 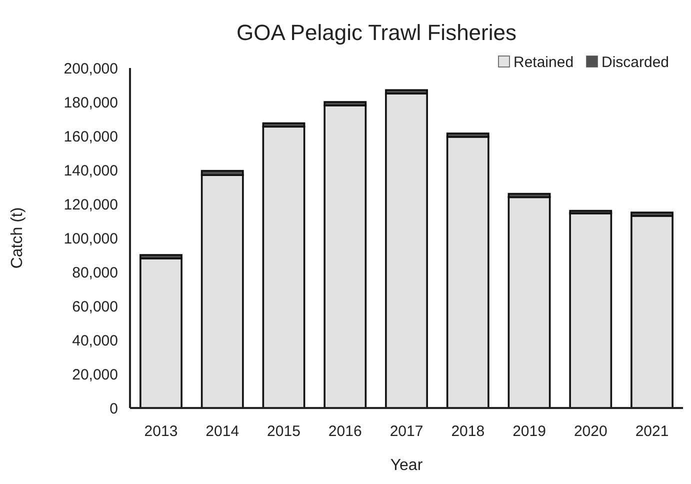 I want to click on x-tick-label: 2015, so click(x=283, y=431).